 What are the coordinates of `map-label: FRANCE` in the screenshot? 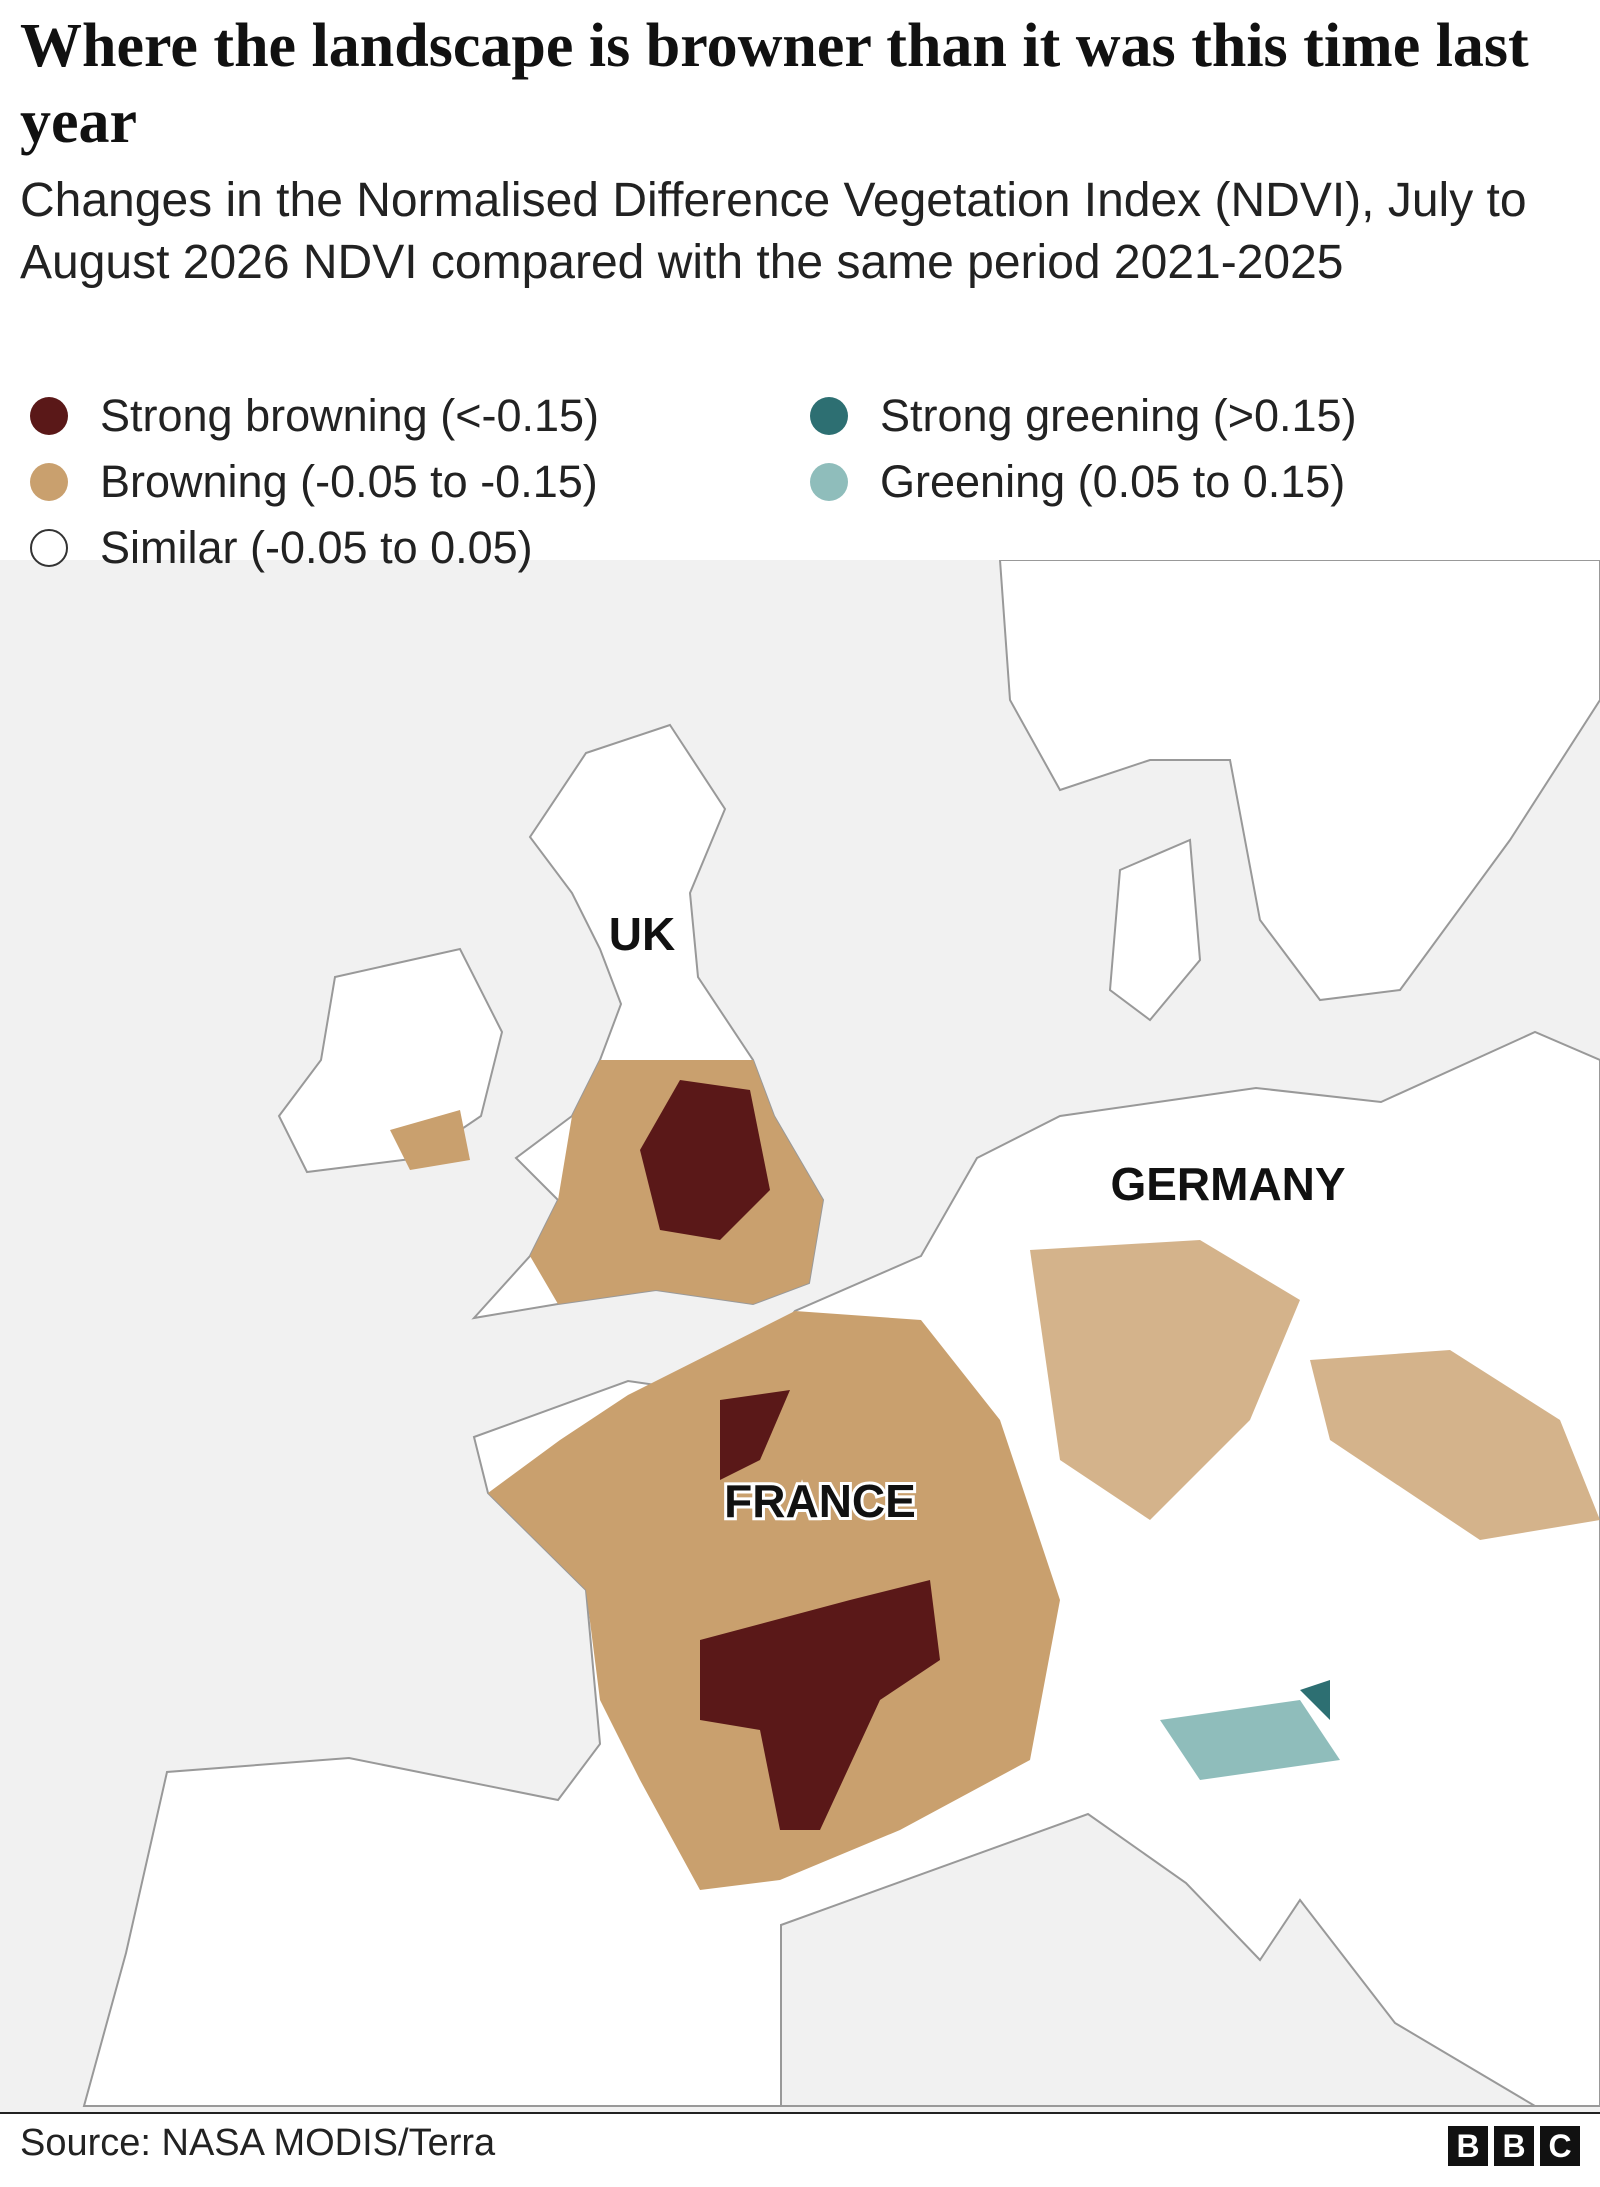 It's located at (820, 1501).